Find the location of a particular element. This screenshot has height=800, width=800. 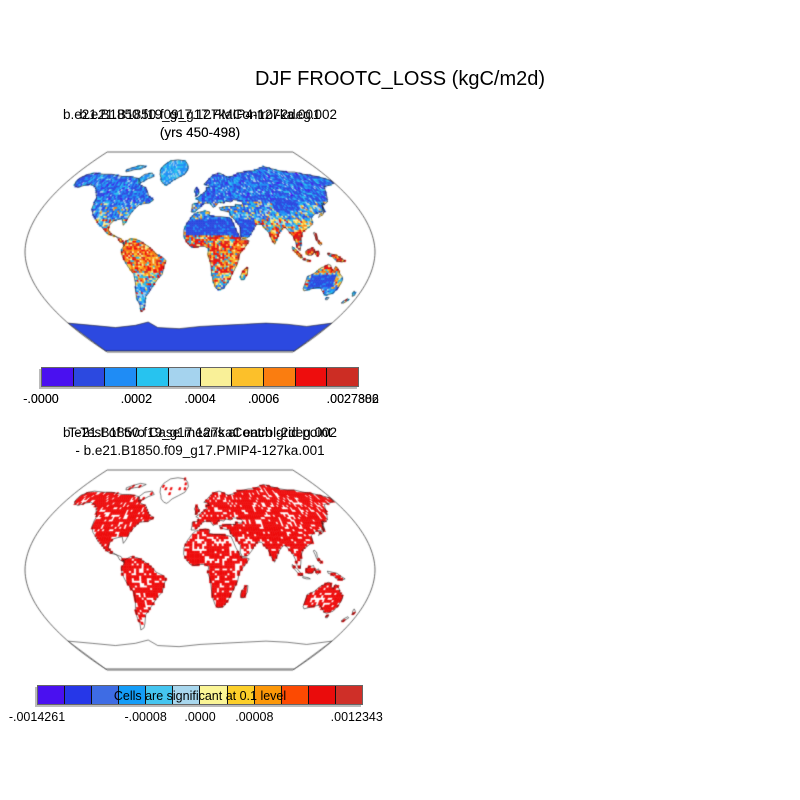

panel-ttest-title-line2 is located at coordinates (200, 451).